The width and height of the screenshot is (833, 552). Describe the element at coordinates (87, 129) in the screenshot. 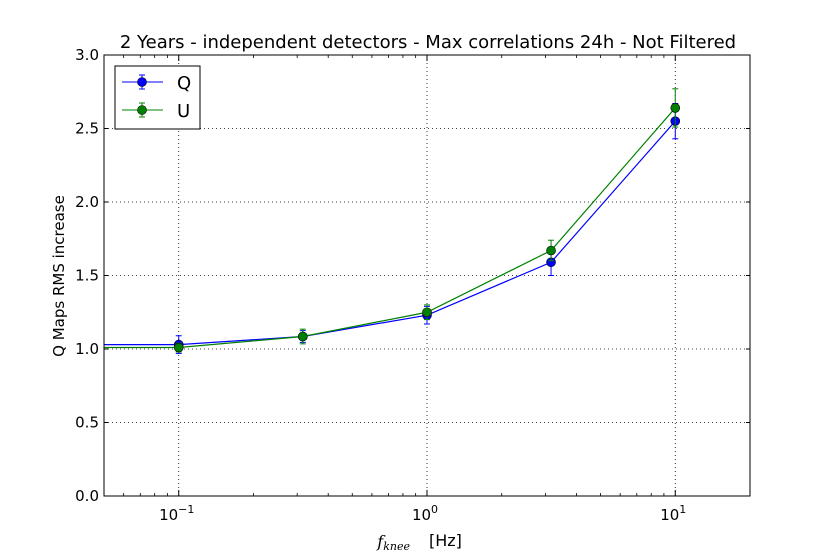

I see `y-tick-label: 2.5` at that location.